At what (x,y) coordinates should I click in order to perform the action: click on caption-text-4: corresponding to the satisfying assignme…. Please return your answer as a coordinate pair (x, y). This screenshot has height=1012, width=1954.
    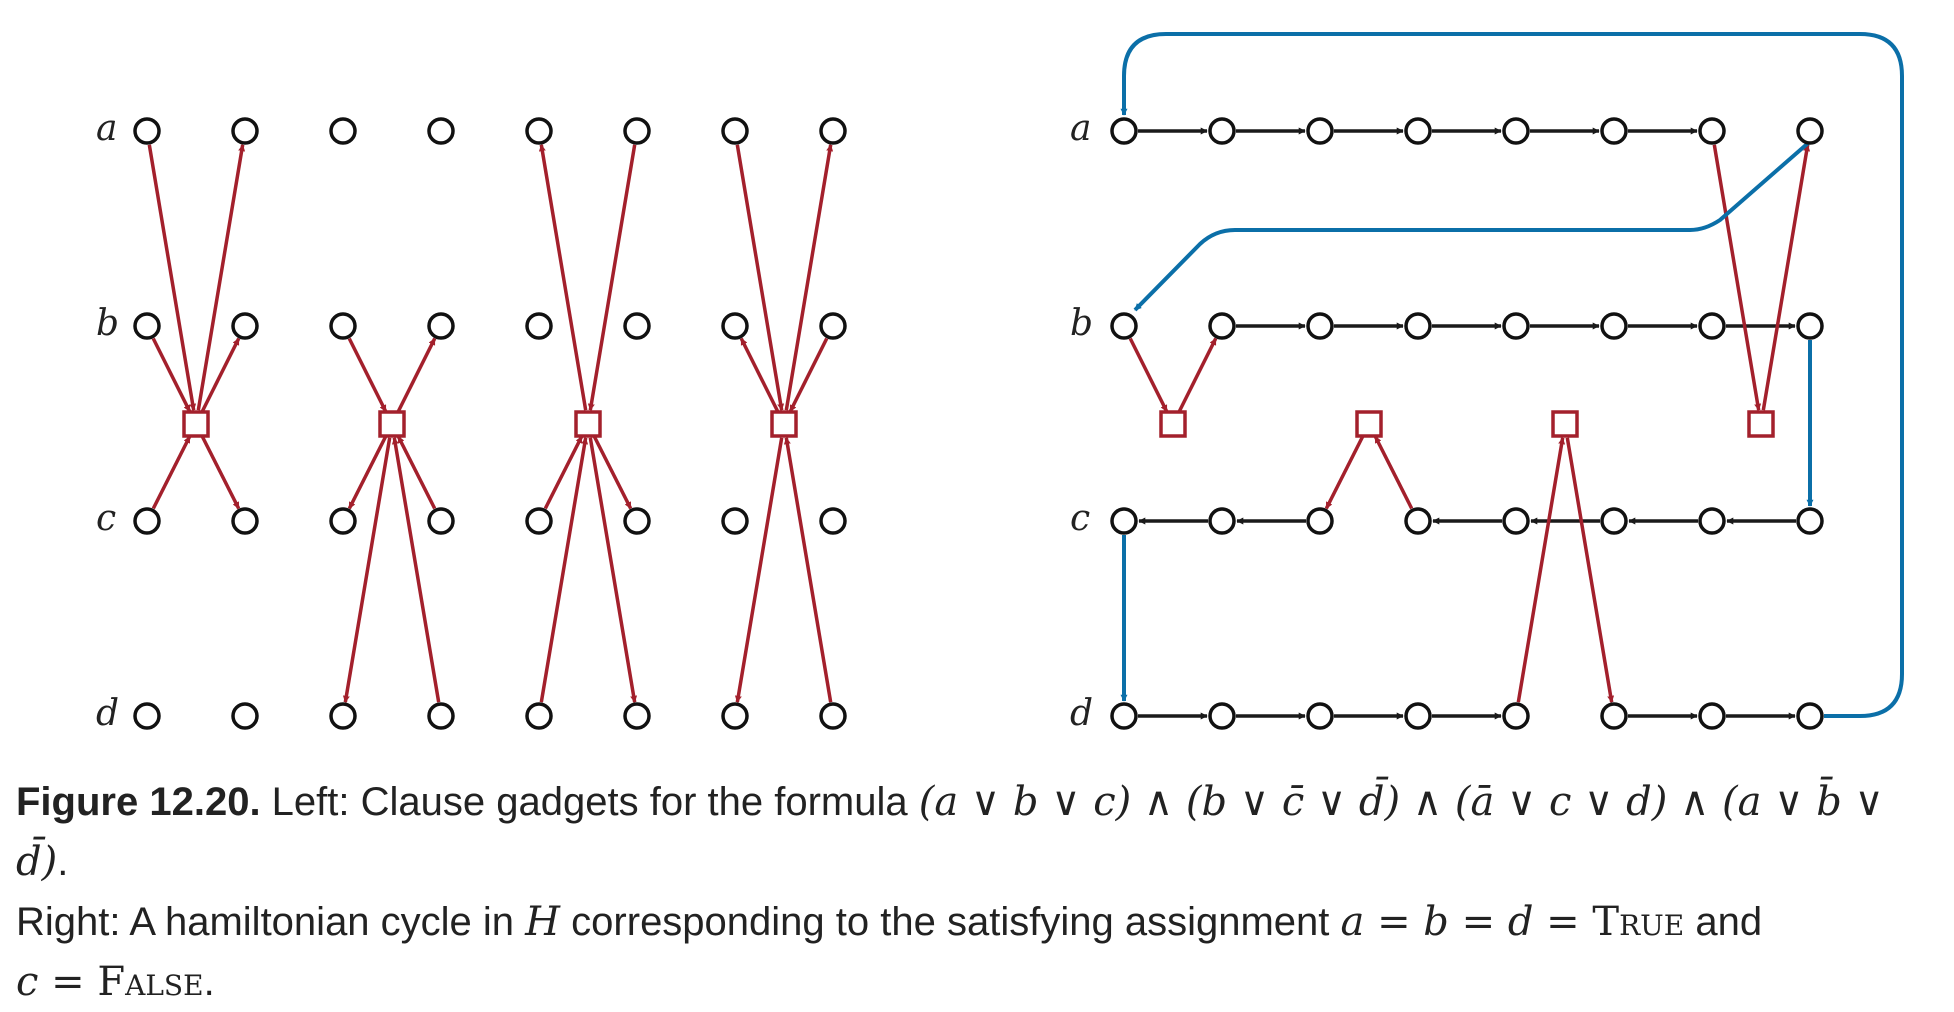
    Looking at the image, I should click on (950, 922).